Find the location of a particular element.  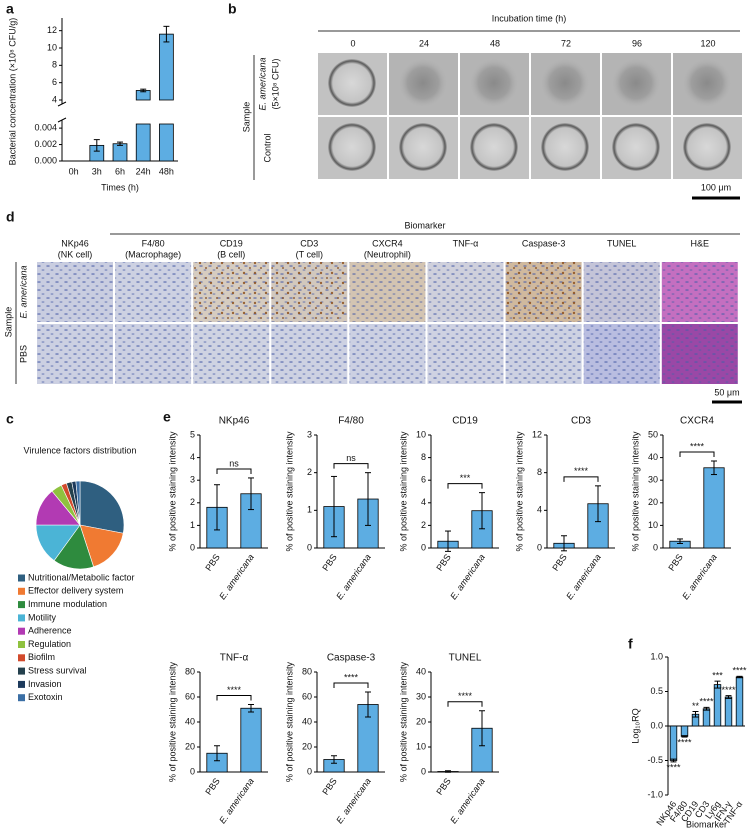

legend-label: Stress survival is located at coordinates (57, 670).